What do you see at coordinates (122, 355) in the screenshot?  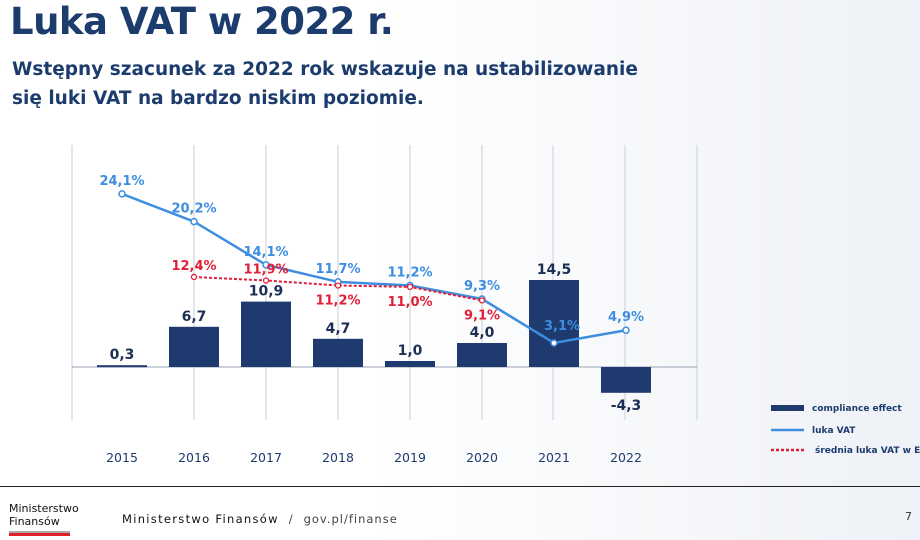 I see `bar-label: 0,3` at bounding box center [122, 355].